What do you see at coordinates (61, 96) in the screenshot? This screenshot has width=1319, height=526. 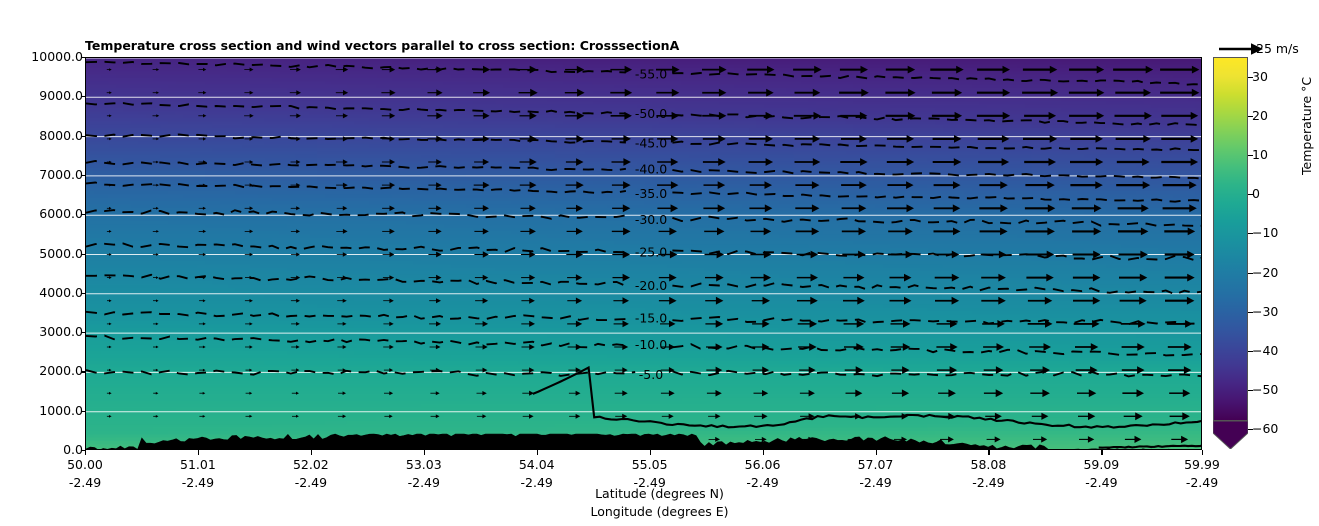 I see `y-tick-label: 9000.0` at bounding box center [61, 96].